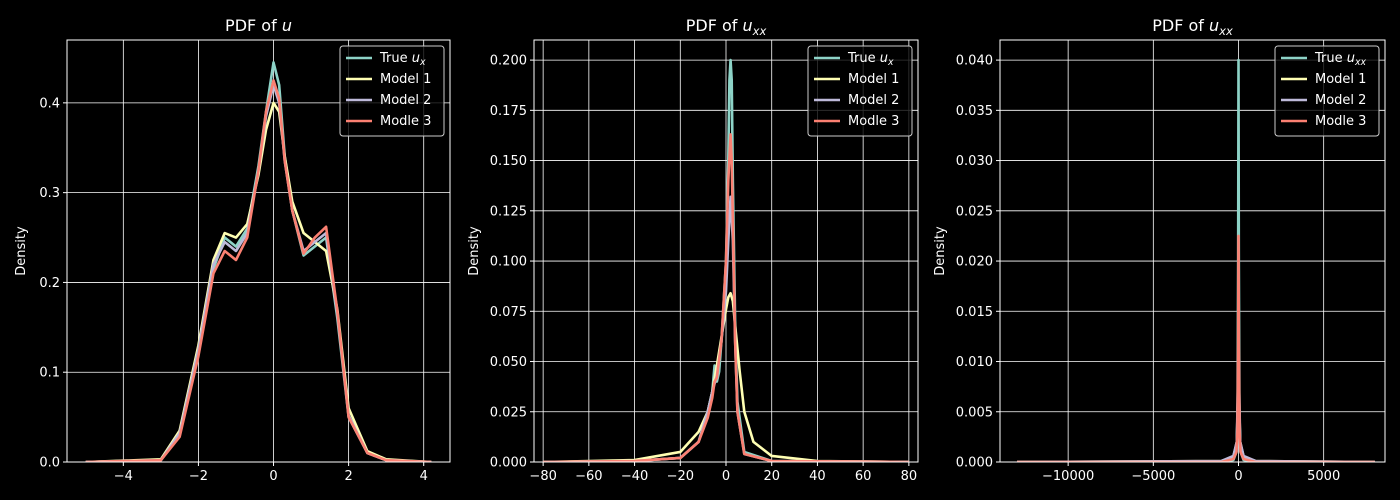 The image size is (1400, 500). Describe the element at coordinates (49, 103) in the screenshot. I see `y-tick-label: 0.4` at that location.